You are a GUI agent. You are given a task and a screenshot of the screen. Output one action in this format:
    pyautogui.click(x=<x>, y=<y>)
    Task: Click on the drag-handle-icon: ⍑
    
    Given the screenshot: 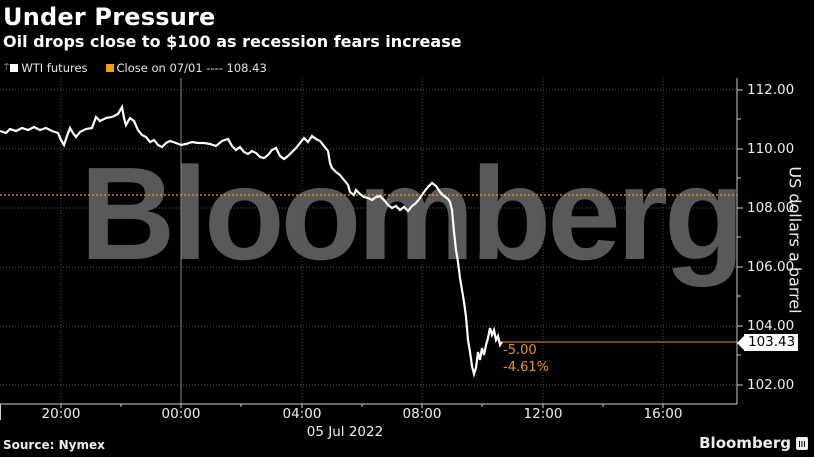 What is the action you would take?
    pyautogui.click(x=7, y=68)
    